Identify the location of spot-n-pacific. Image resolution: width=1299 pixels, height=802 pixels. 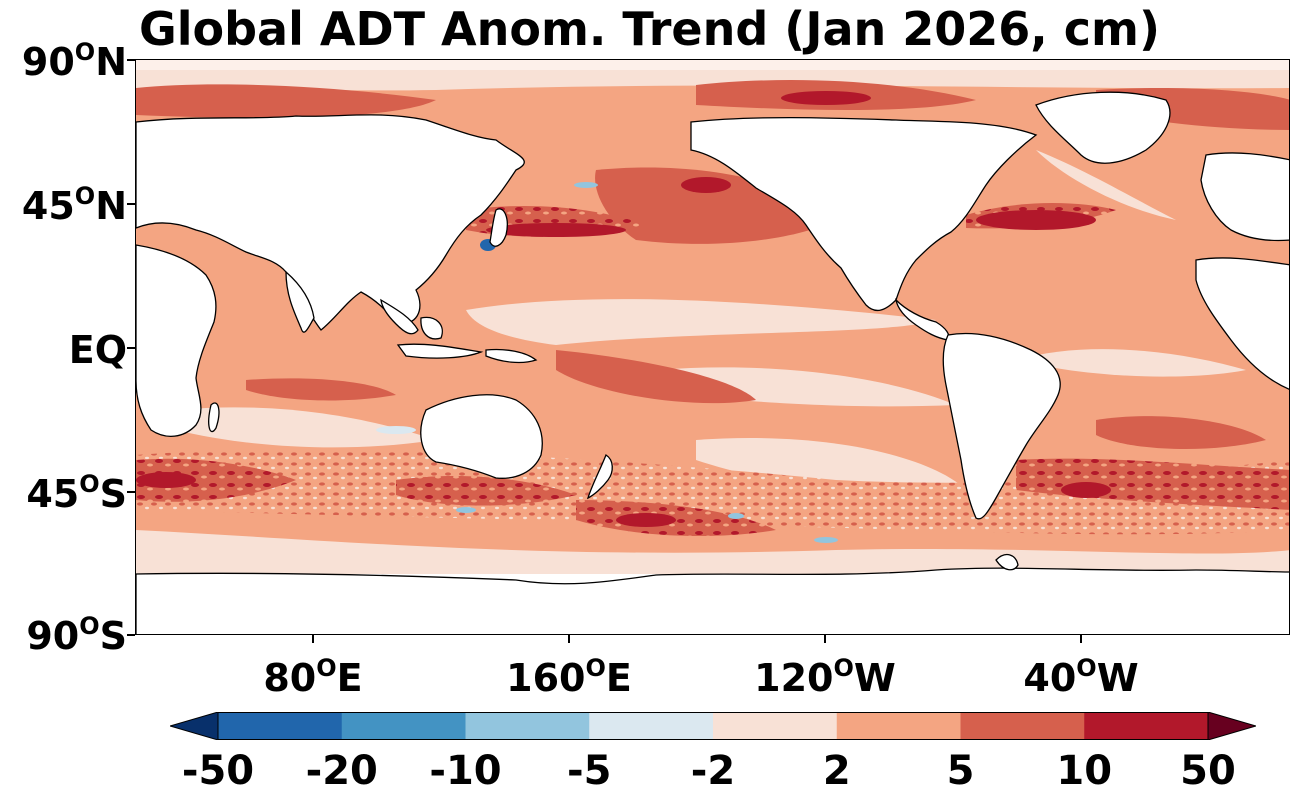
(706, 185).